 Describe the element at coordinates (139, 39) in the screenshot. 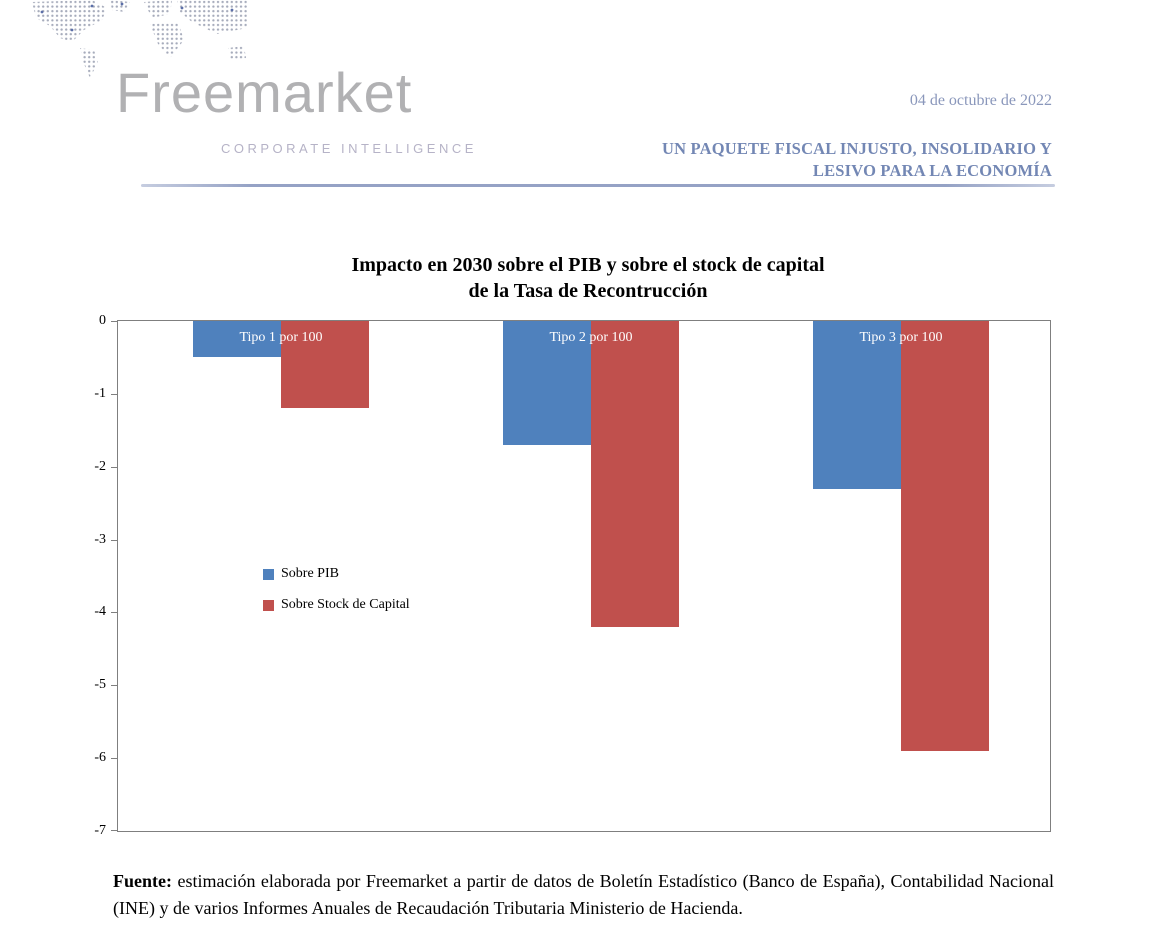

I see `world-map-icon` at that location.